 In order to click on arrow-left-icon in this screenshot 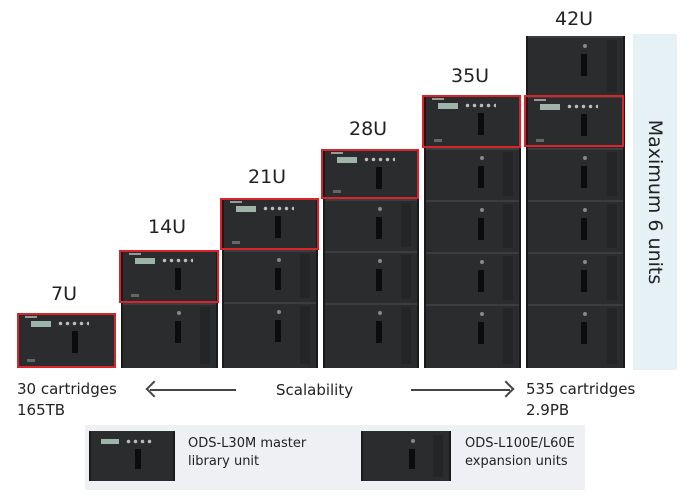, I will do `click(193, 390)`.